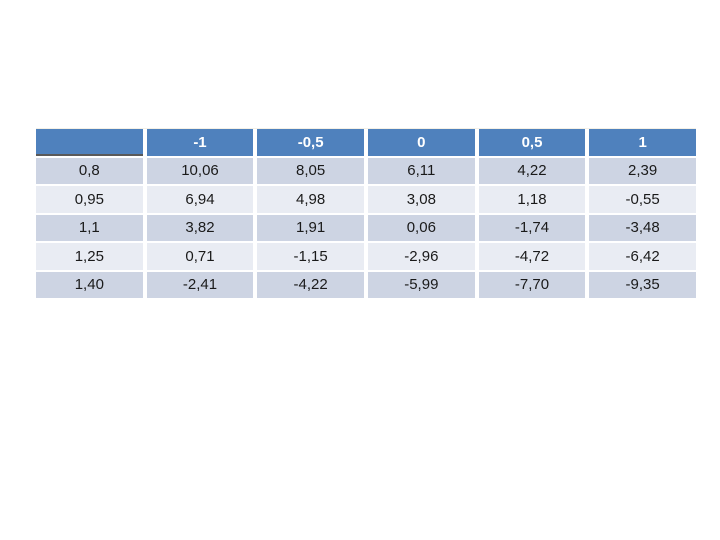  What do you see at coordinates (532, 170) in the screenshot?
I see `table-cell: 4,22` at bounding box center [532, 170].